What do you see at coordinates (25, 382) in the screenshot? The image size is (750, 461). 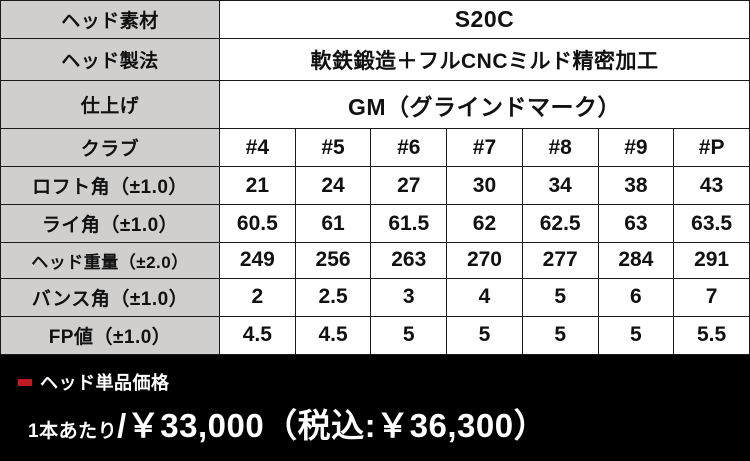 I see `red-dash-icon` at bounding box center [25, 382].